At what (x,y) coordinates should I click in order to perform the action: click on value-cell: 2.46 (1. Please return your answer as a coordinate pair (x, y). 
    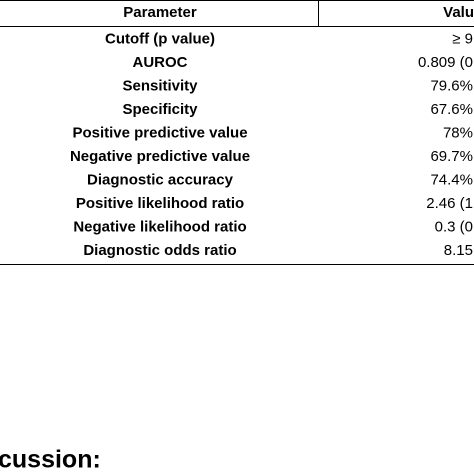
    Looking at the image, I should click on (449, 203).